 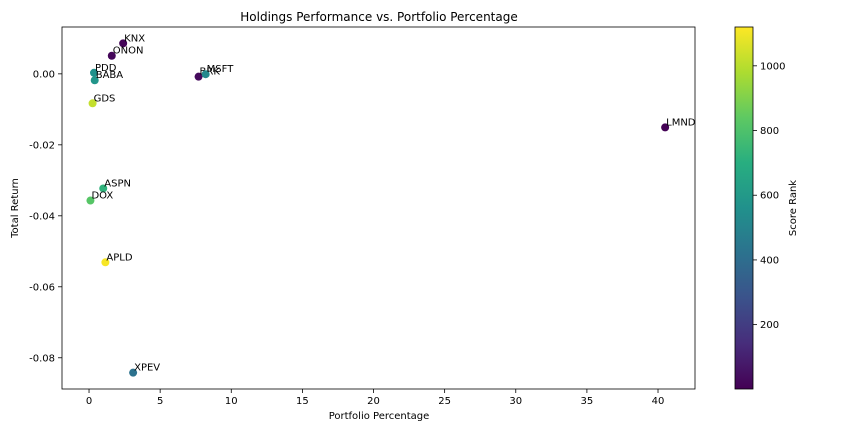 What do you see at coordinates (110, 75) in the screenshot?
I see `point-label: BABA` at bounding box center [110, 75].